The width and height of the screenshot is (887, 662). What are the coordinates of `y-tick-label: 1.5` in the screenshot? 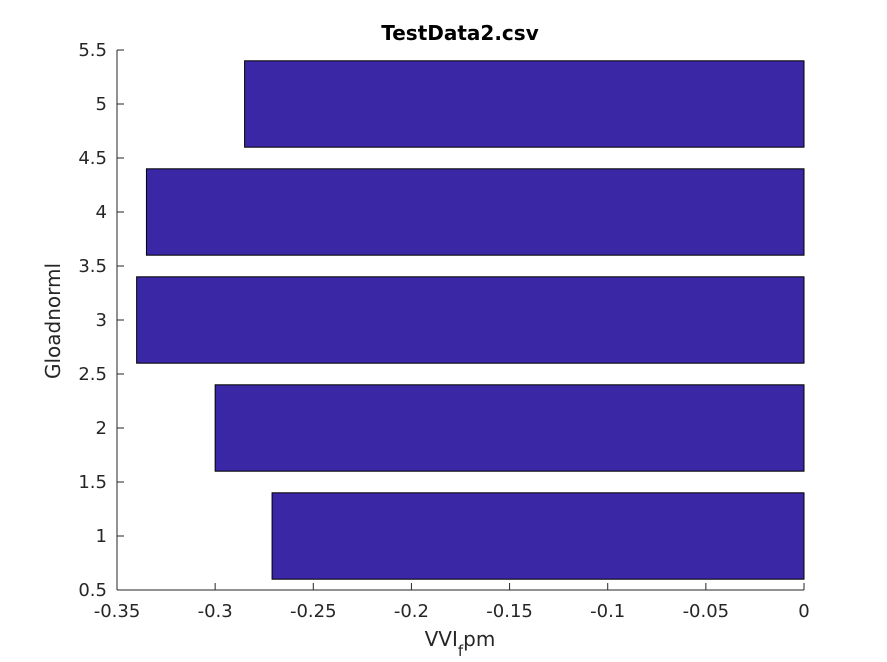 It's located at (92, 482).